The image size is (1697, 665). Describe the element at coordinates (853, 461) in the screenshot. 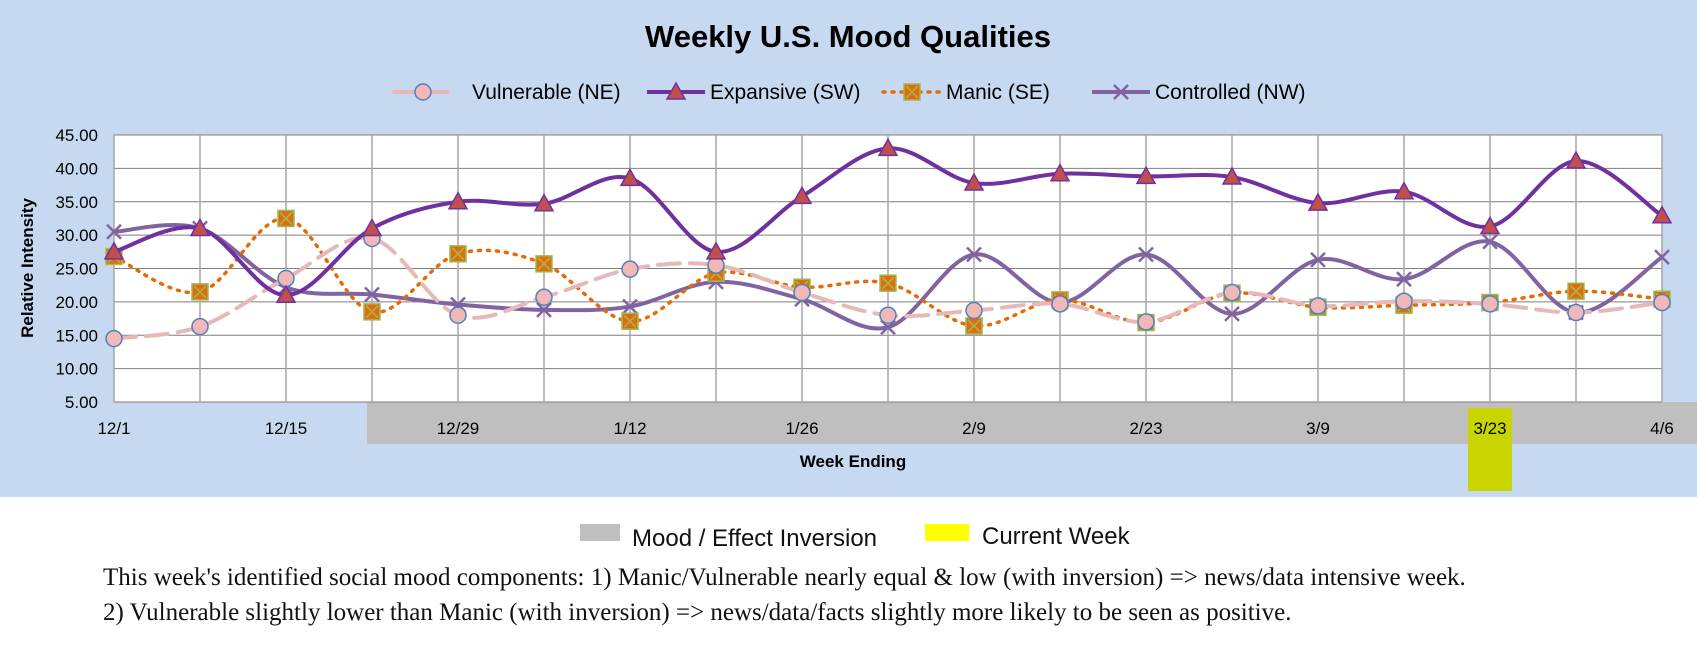

I see `x-axis-title: Week Ending` at that location.